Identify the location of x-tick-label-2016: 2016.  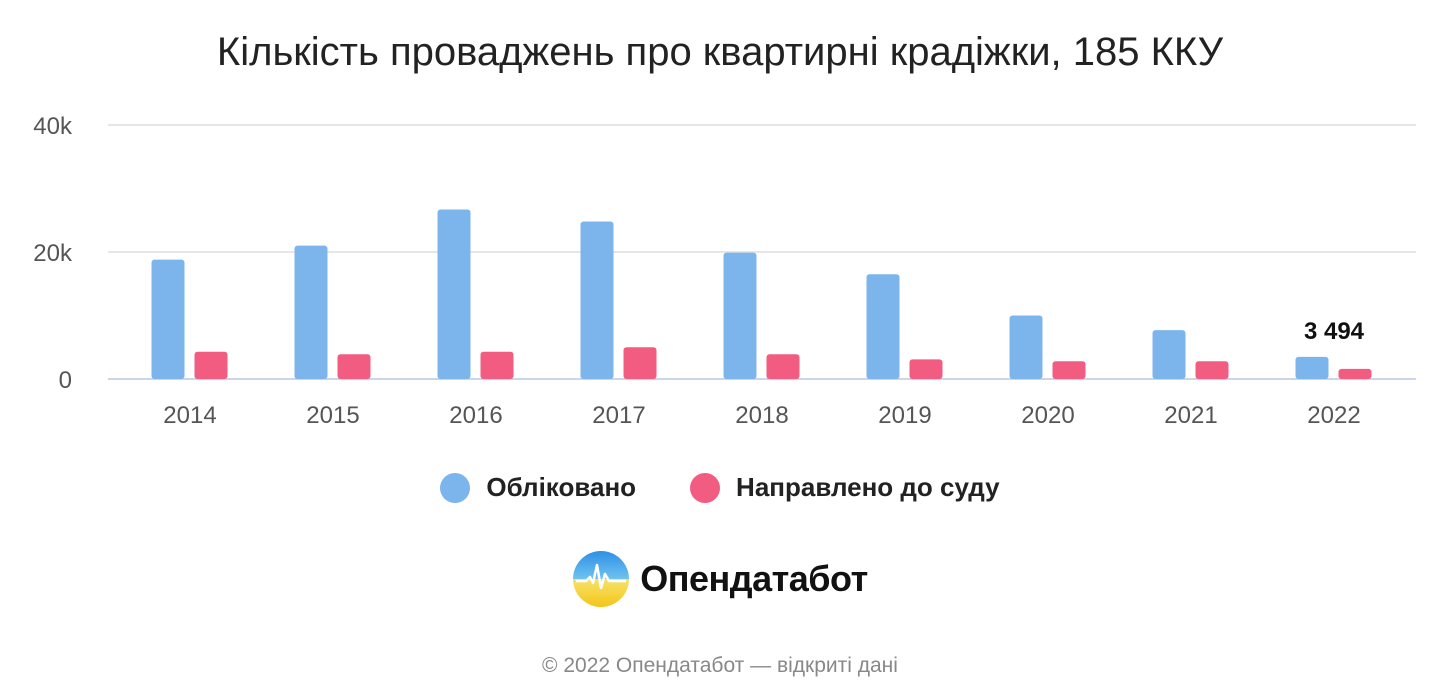
(475, 415).